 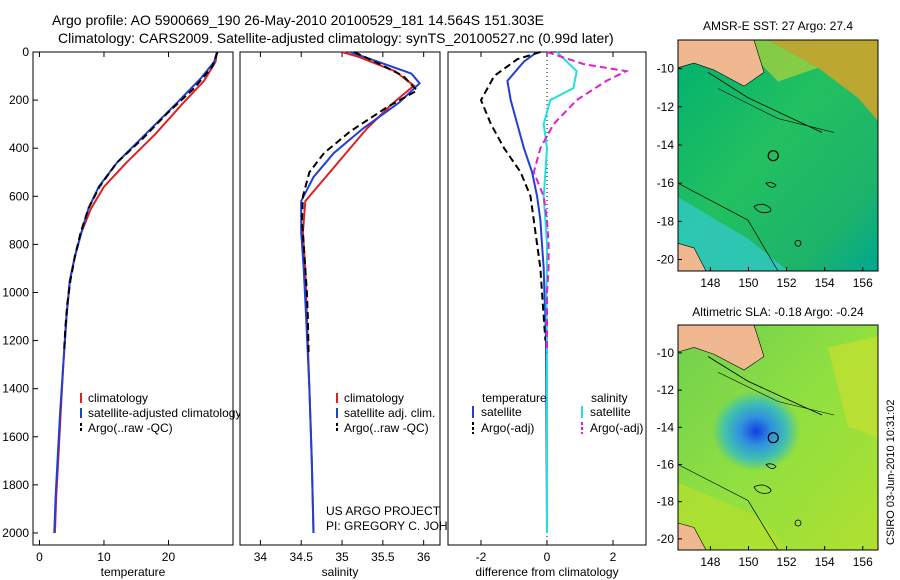 What do you see at coordinates (133, 572) in the screenshot?
I see `x-axis-label: temperature` at bounding box center [133, 572].